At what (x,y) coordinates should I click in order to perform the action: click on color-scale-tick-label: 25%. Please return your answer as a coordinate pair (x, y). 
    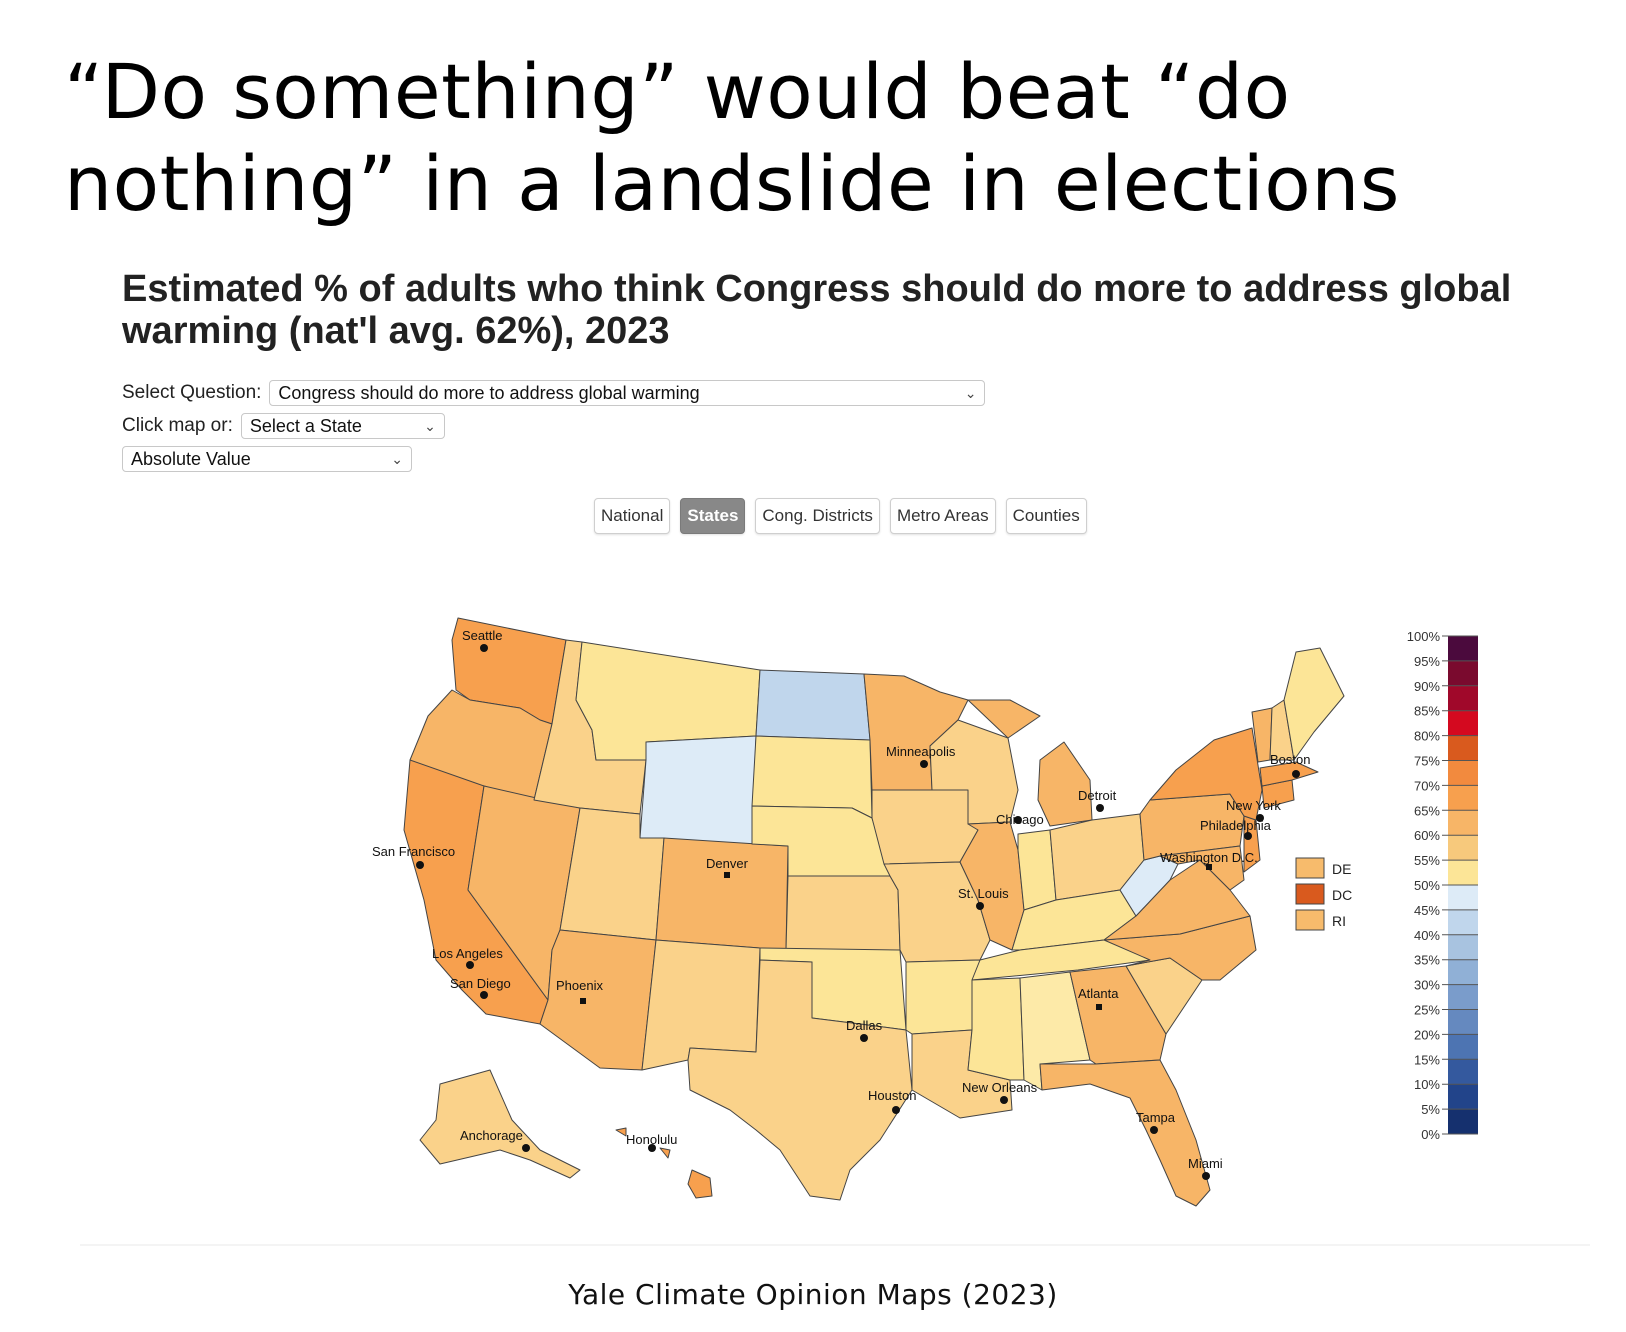
    Looking at the image, I should click on (1427, 1010).